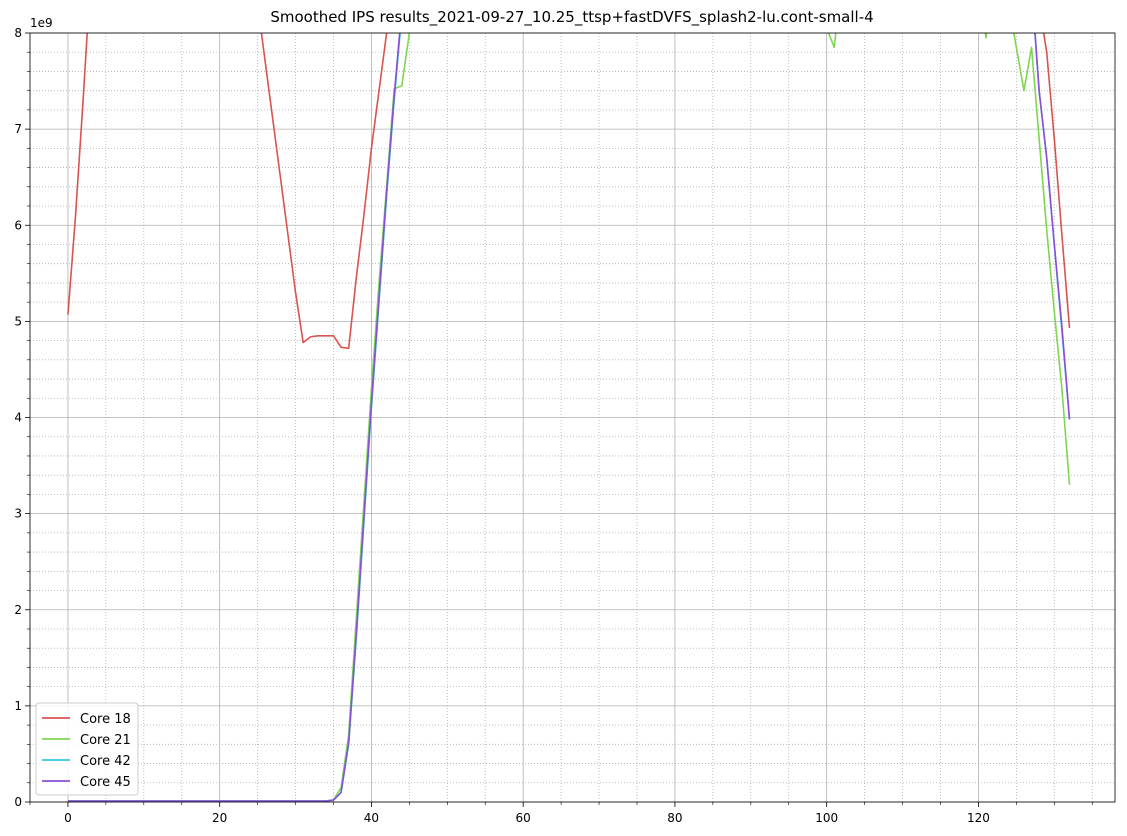  I want to click on y-tick-label: 2, so click(18, 610).